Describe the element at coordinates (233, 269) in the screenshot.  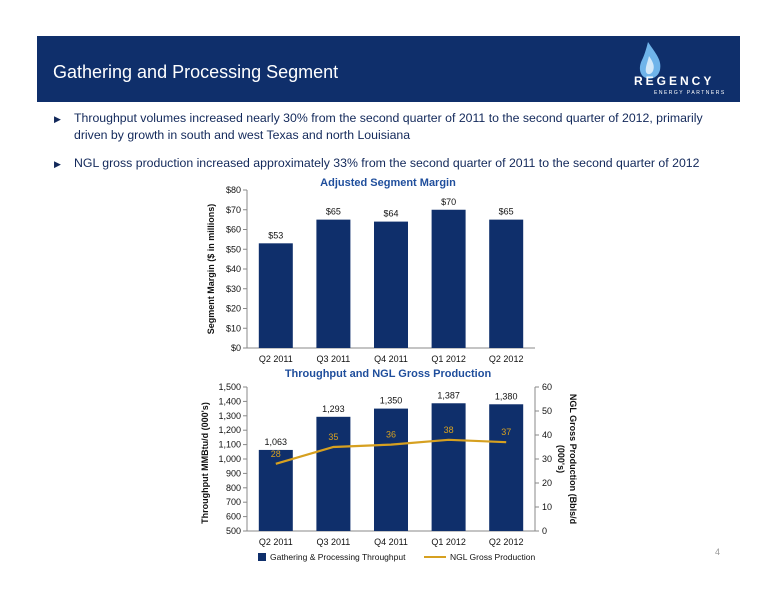
I see `y-tick-label: $40` at that location.